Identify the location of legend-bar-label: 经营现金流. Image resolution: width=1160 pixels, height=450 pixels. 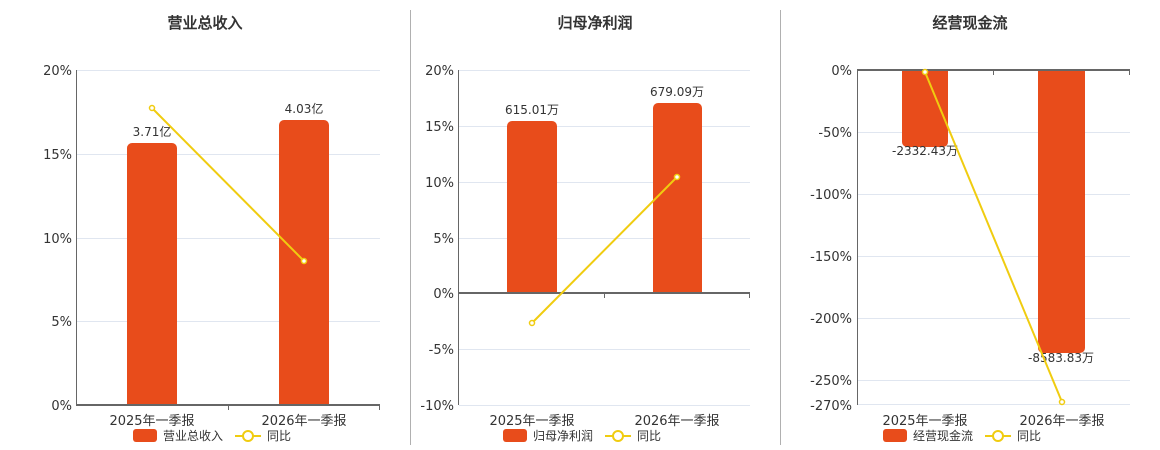
(943, 436).